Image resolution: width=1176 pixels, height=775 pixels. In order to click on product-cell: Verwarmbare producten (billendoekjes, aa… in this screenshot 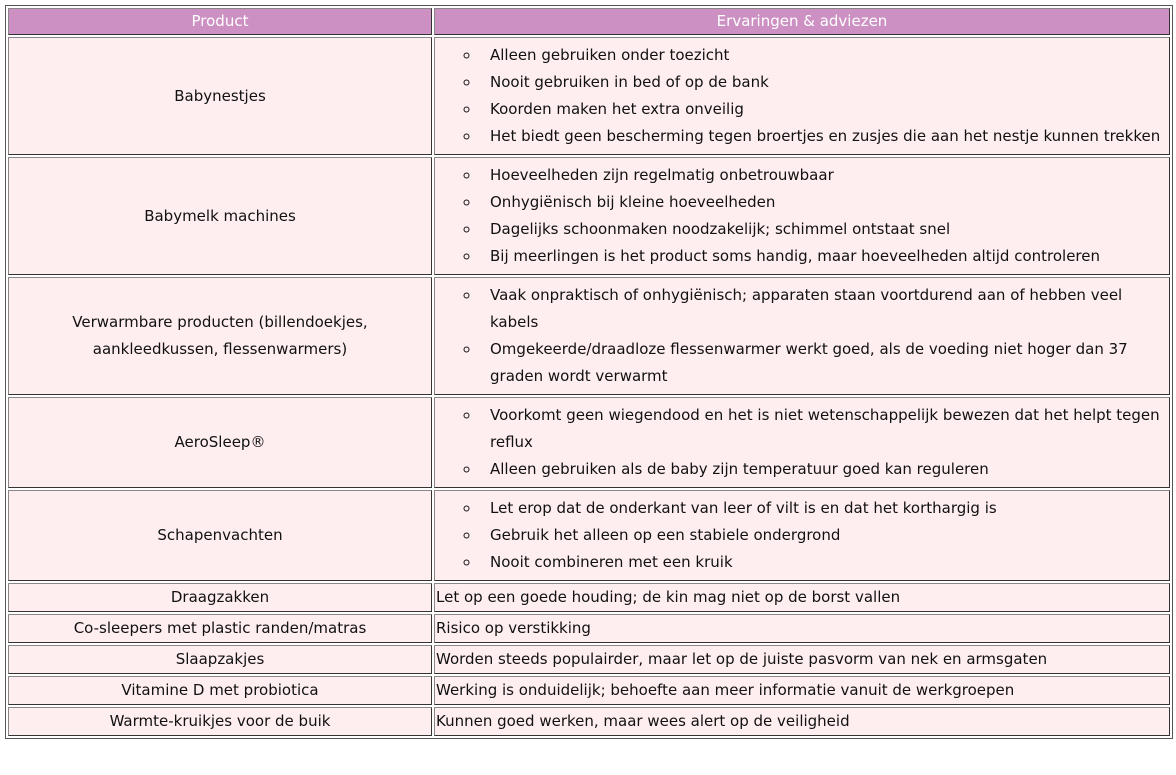, I will do `click(220, 336)`.